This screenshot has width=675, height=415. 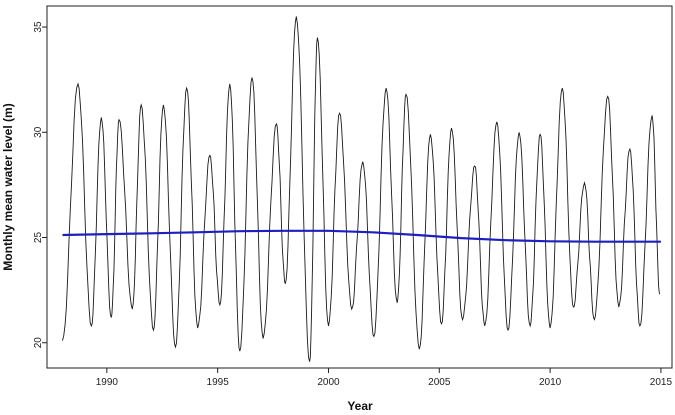 What do you see at coordinates (38, 343) in the screenshot?
I see `y-tick-label: 20` at bounding box center [38, 343].